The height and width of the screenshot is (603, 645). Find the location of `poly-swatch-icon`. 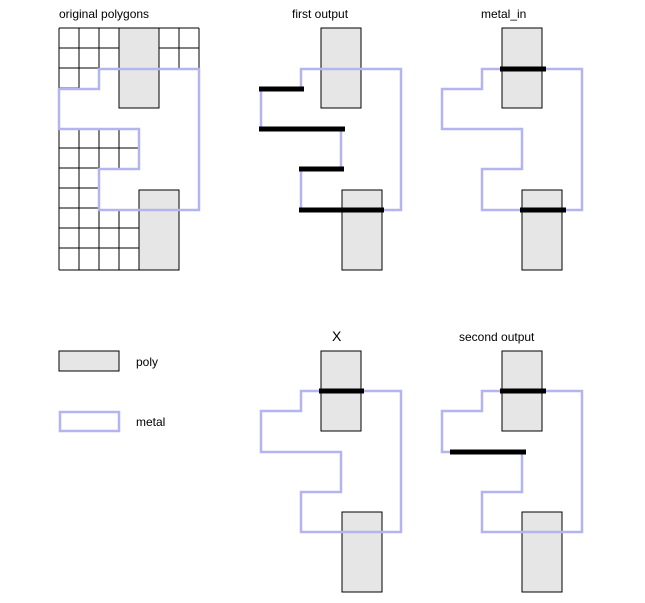

poly-swatch-icon is located at coordinates (89, 361).